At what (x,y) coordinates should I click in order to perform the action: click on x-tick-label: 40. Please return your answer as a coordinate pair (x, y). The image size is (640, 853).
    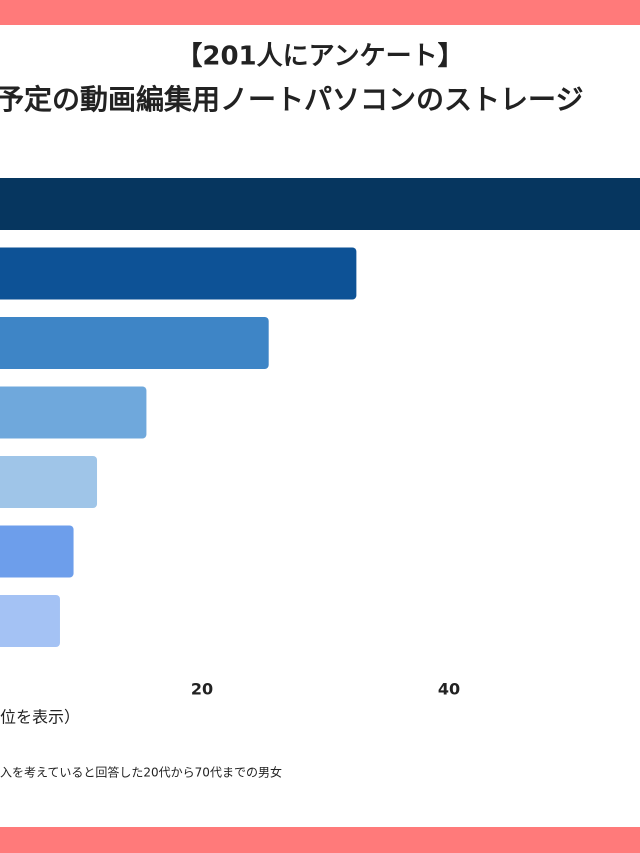
    Looking at the image, I should click on (449, 689).